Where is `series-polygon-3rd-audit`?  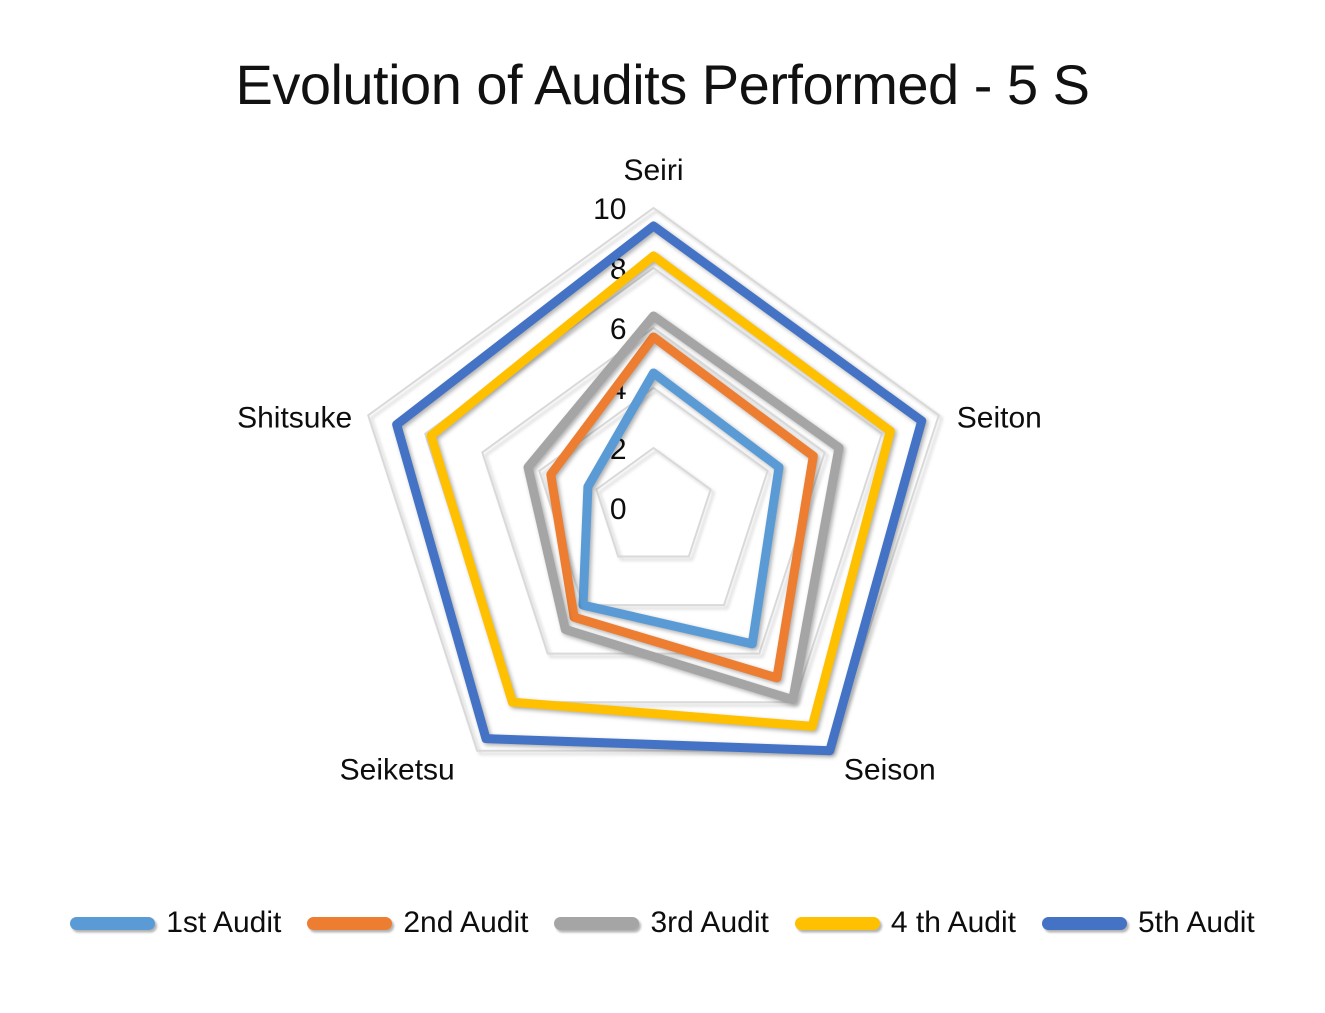
series-polygon-3rd-audit is located at coordinates (683, 508).